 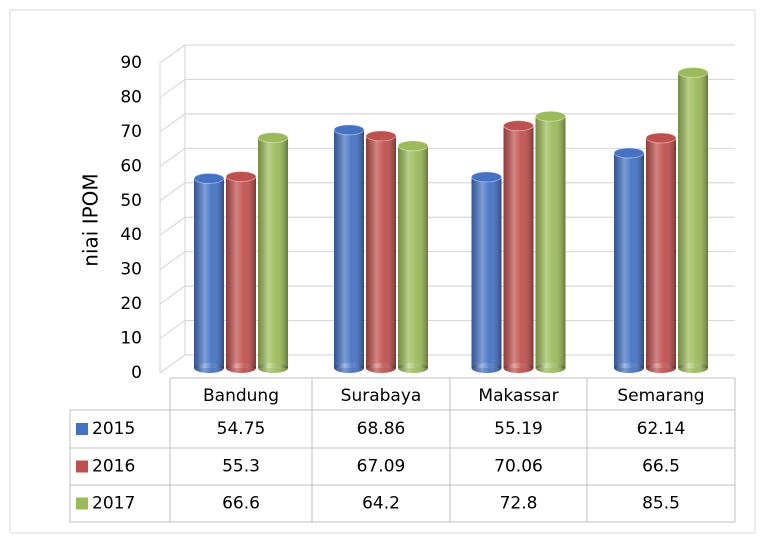 What do you see at coordinates (131, 201) in the screenshot?
I see `y-tick-label: 50` at bounding box center [131, 201].